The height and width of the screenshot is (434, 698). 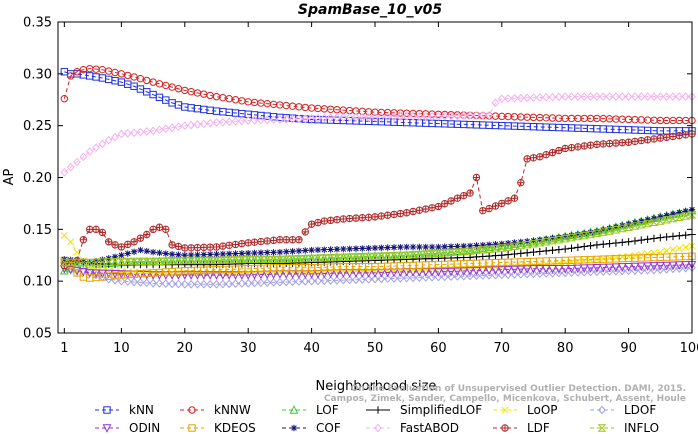 I want to click on x-tick-label: 60, so click(x=438, y=348).